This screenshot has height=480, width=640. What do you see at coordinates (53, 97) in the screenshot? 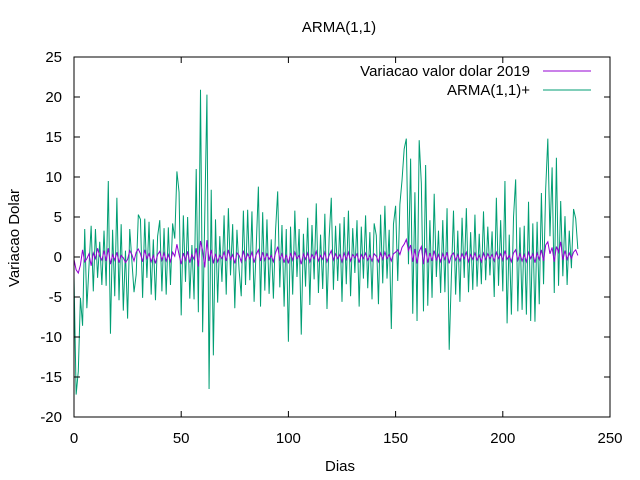
I see `y-tick-label: 20` at bounding box center [53, 97].